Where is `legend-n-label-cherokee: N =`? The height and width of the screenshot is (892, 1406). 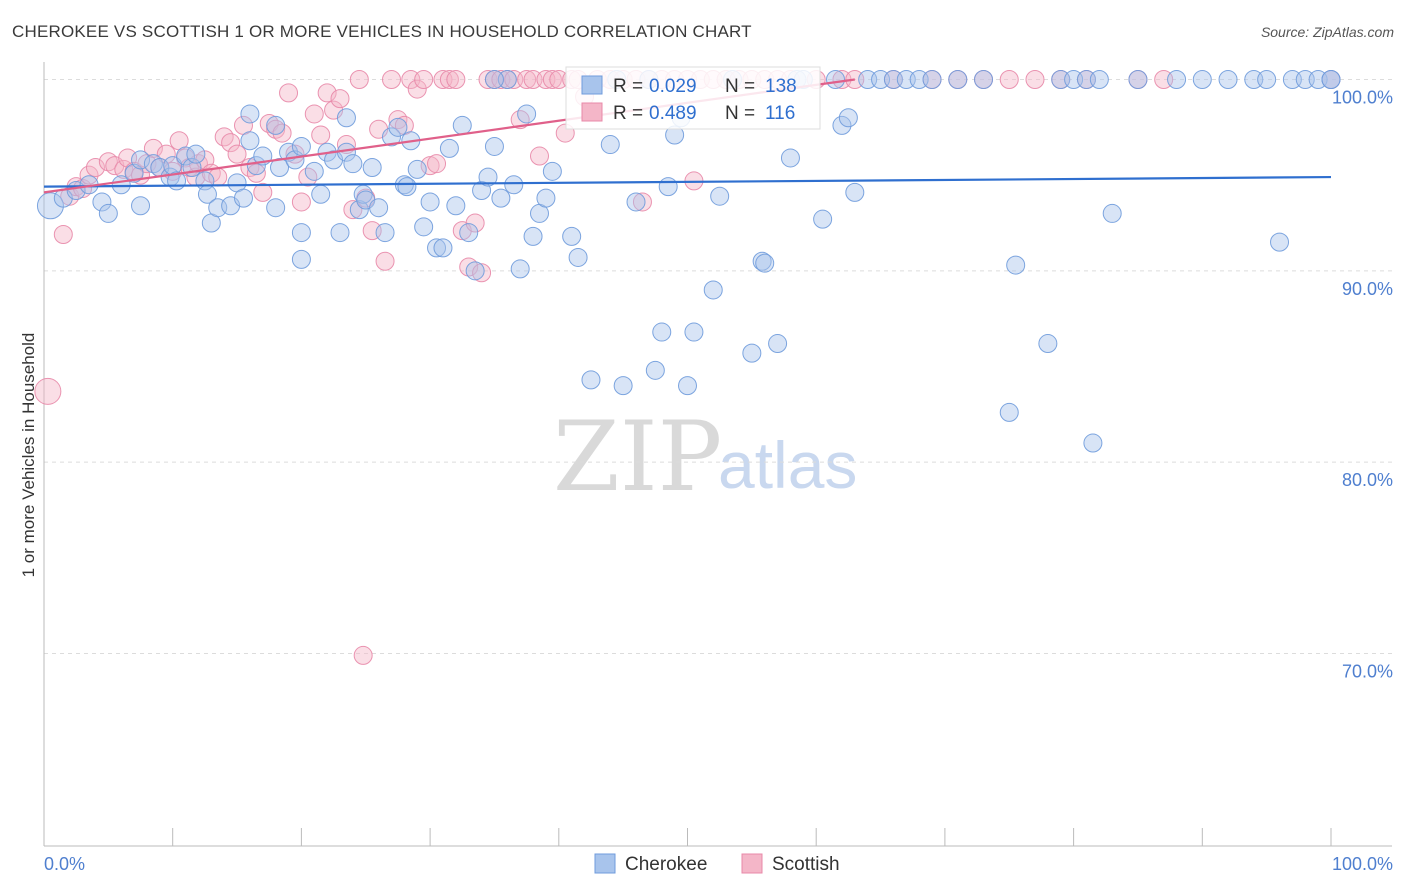 legend-n-label-cherokee: N = is located at coordinates (740, 86).